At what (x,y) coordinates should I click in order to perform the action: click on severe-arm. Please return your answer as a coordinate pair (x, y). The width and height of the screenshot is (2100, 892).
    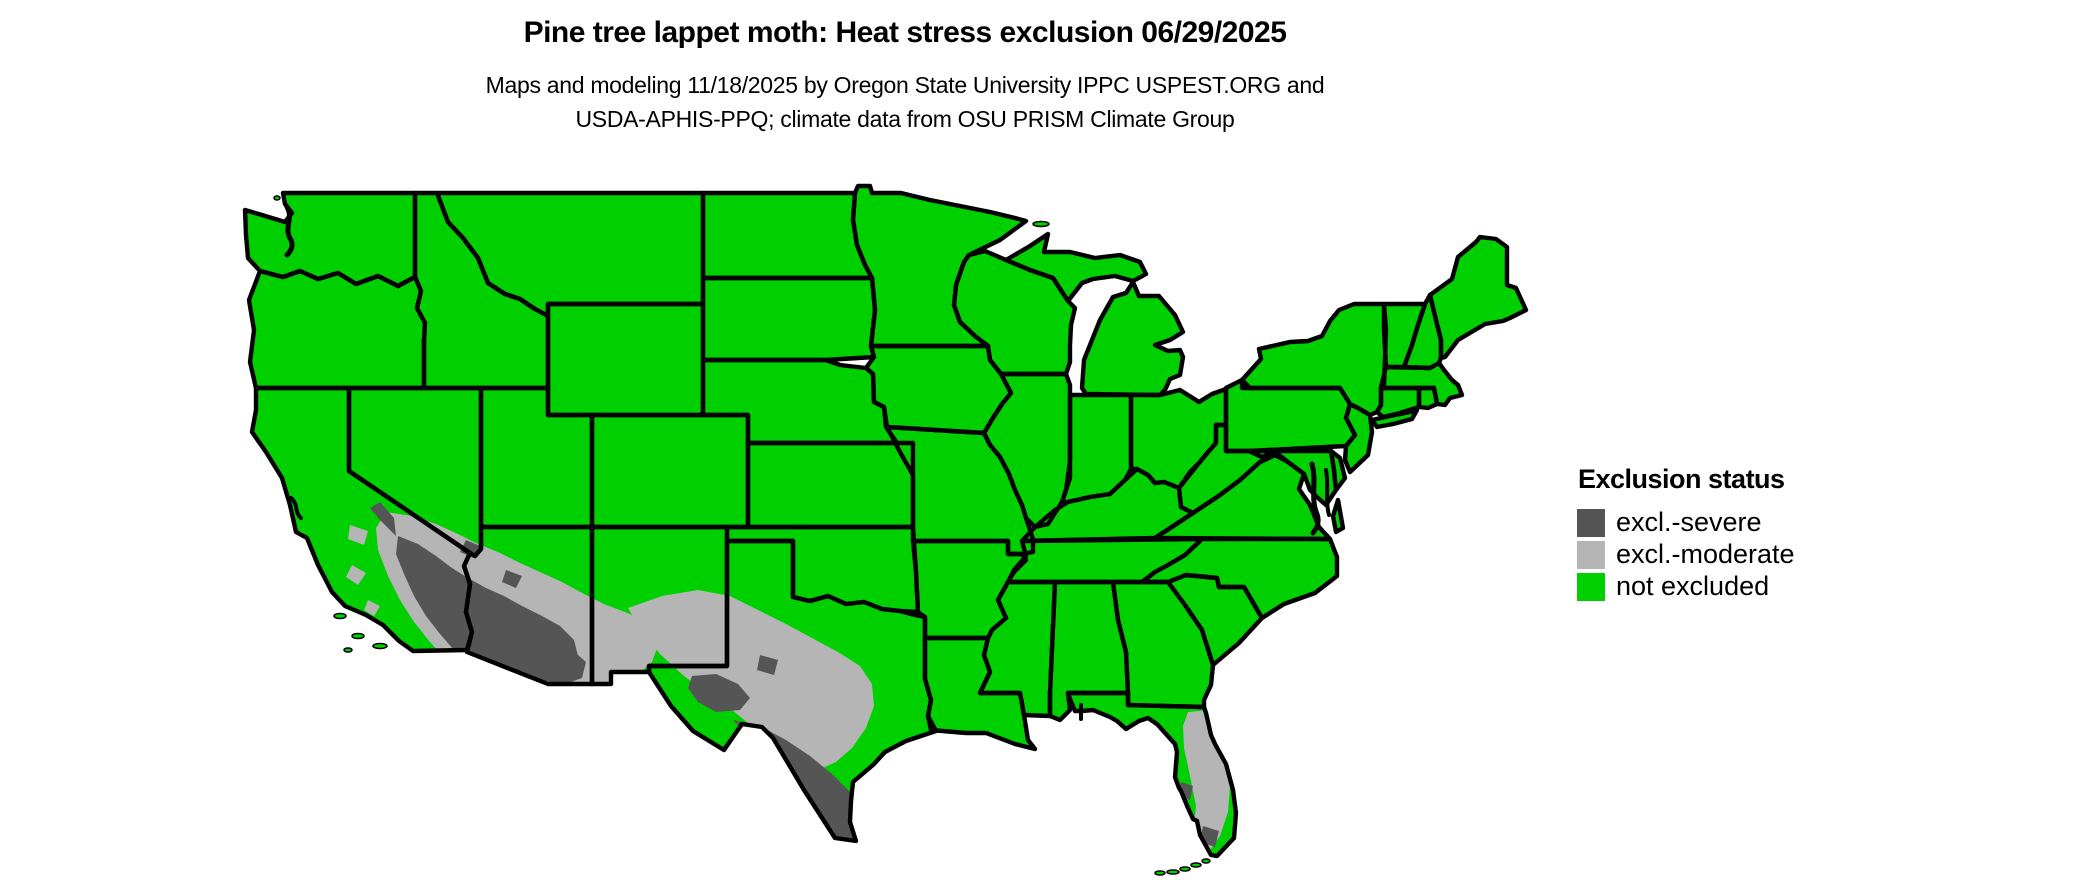
    Looking at the image, I should click on (383, 519).